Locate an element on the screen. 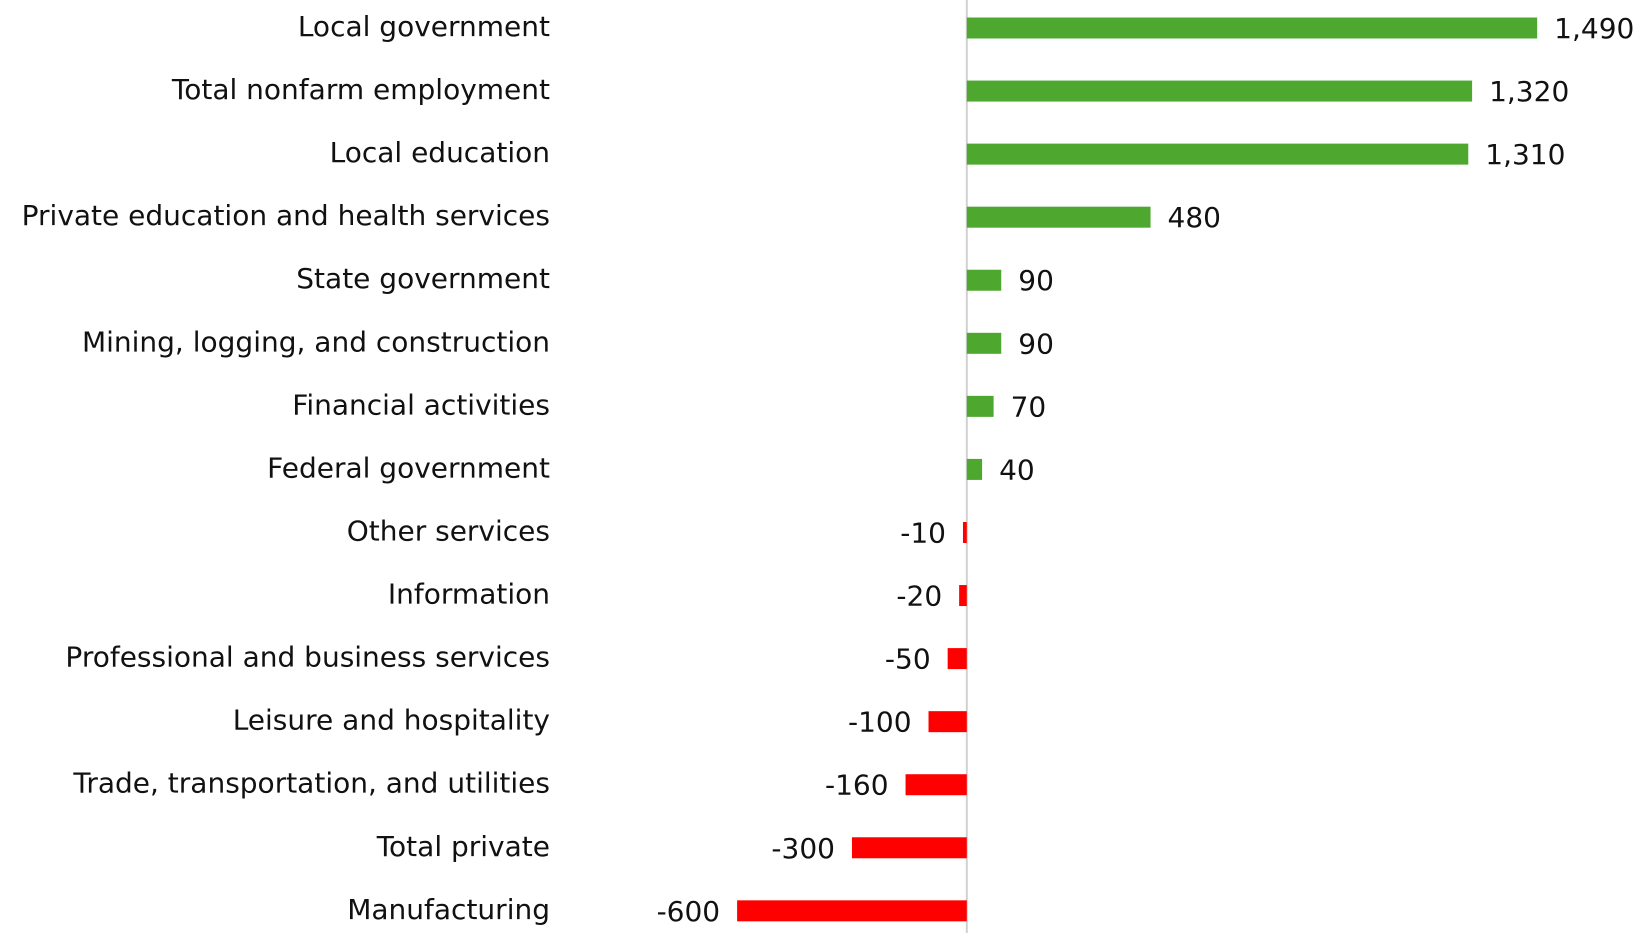  category-label: Local education is located at coordinates (440, 152).